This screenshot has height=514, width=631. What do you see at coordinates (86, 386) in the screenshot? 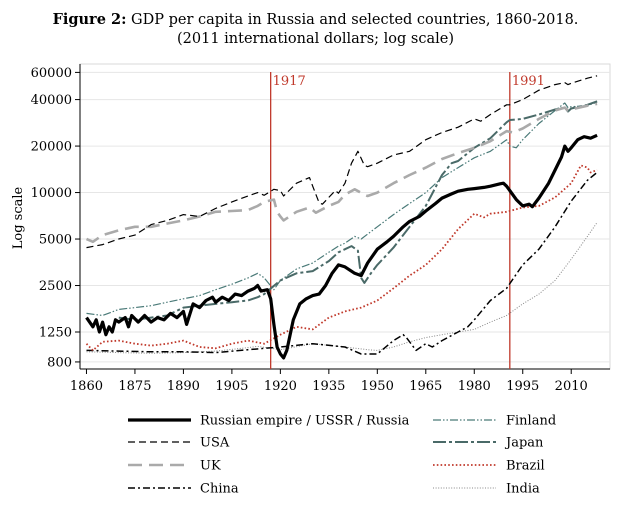
I see `x-tick-label: 1860` at bounding box center [86, 386].